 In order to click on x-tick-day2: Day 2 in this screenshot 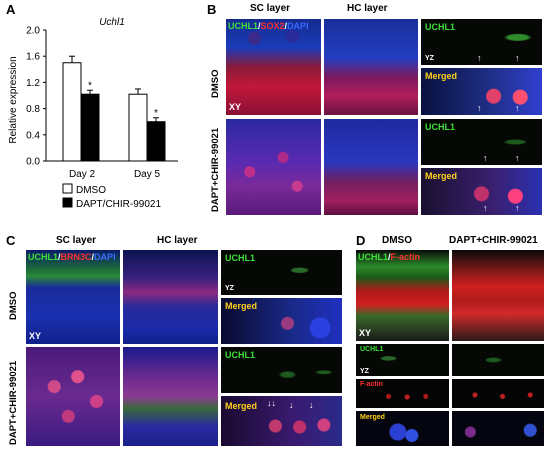, I will do `click(82, 174)`.